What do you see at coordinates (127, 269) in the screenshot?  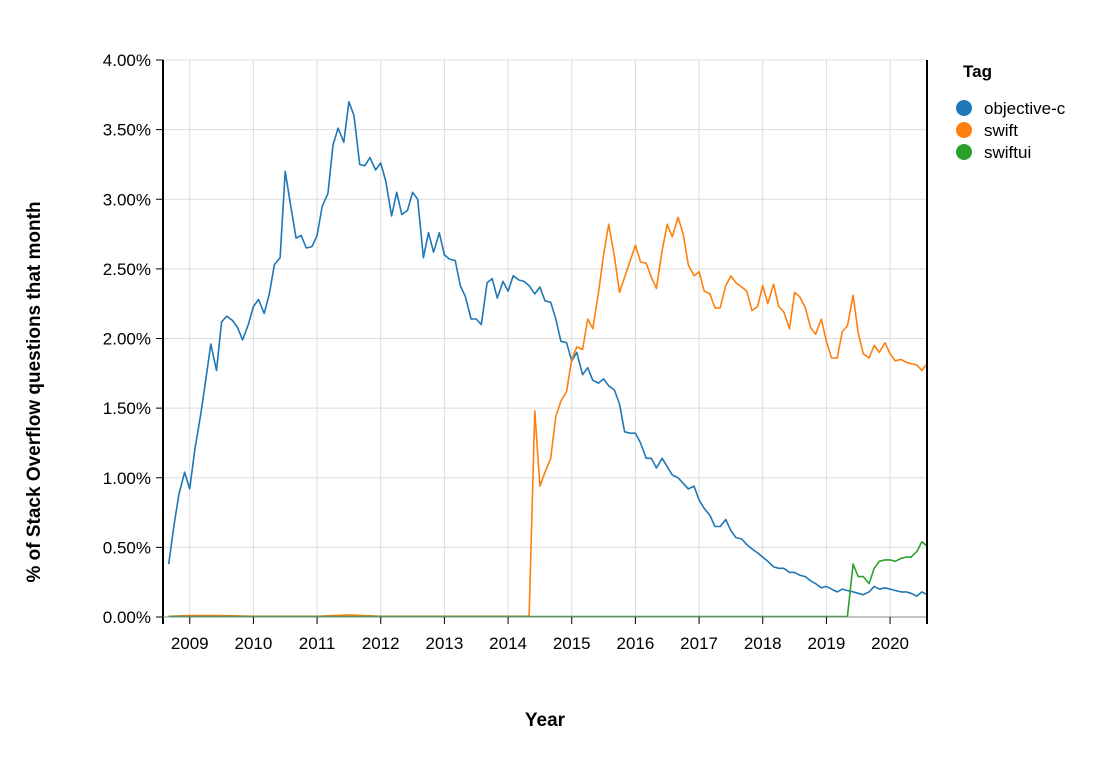 I see `y-tick-label: 2.50%` at bounding box center [127, 269].